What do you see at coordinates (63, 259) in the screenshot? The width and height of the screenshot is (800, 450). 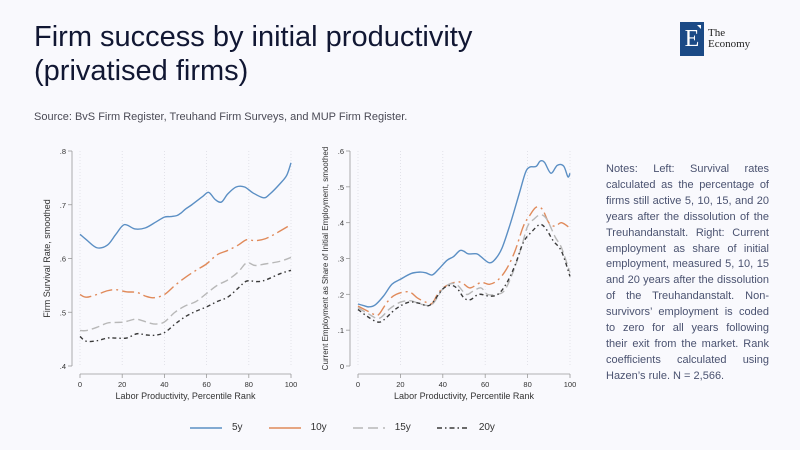 I see `left-chart-y-tick-label: .6` at bounding box center [63, 259].